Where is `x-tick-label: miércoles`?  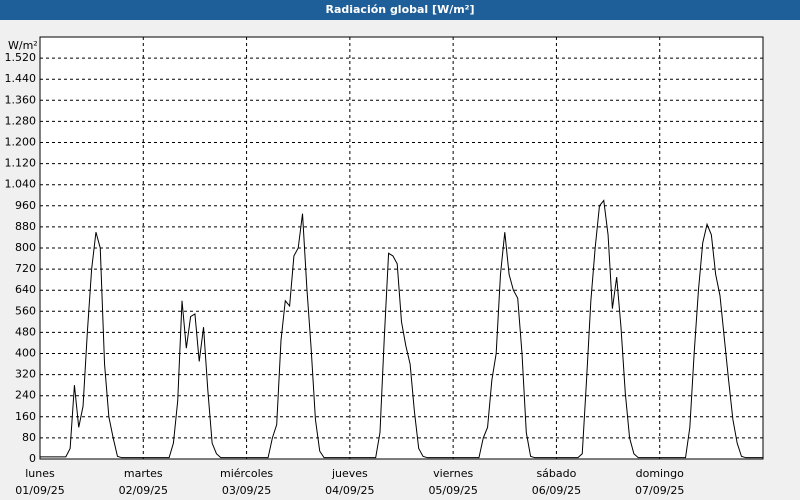
x-tick-label: miércoles is located at coordinates (246, 473).